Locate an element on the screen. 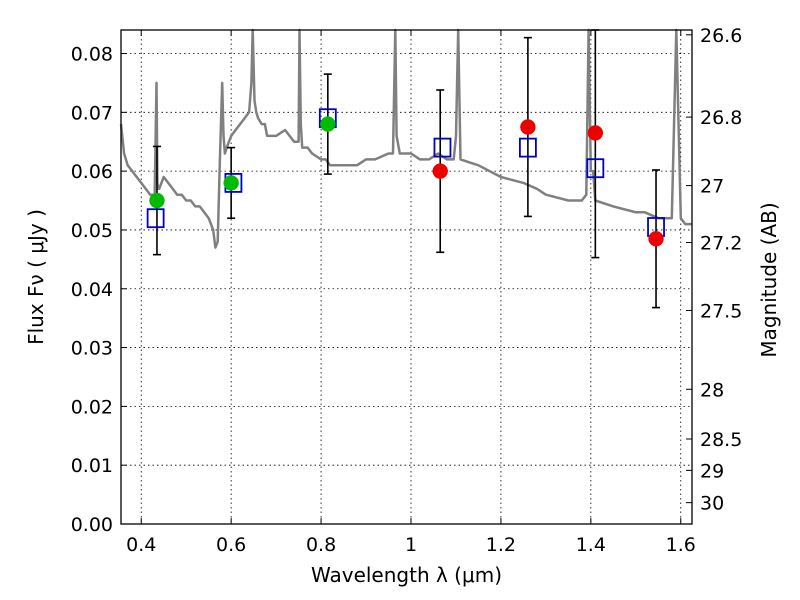  y-axis-ticks: 0.00 0.01 0.02 0.03 0.04 0.05 0.06 0.07 0.08 is located at coordinates (99, 290).